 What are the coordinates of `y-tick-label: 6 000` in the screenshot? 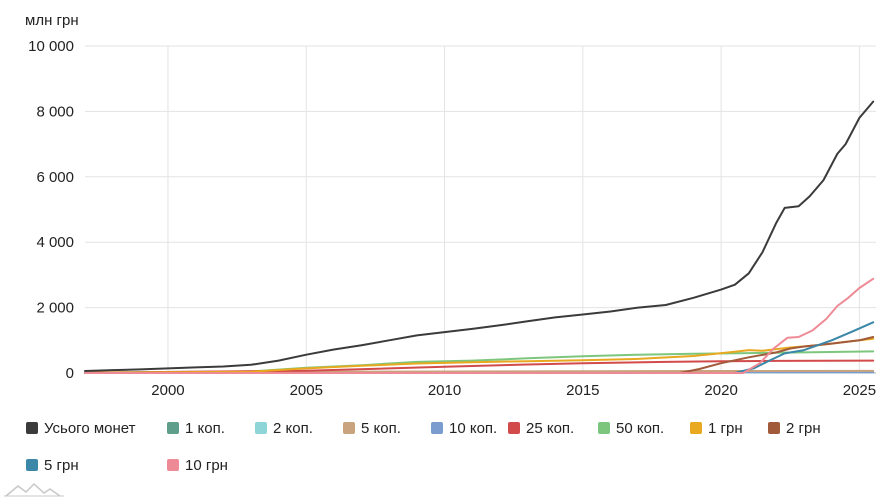 It's located at (55, 177).